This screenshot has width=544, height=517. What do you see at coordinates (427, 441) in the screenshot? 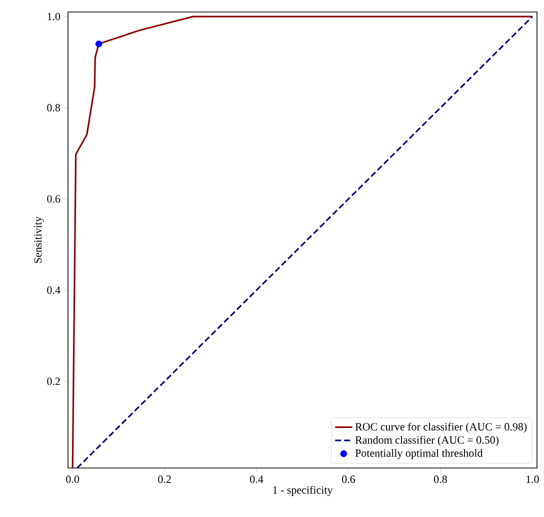
I see `legend-label: Random classifier (AUC = 0.50)` at bounding box center [427, 441].